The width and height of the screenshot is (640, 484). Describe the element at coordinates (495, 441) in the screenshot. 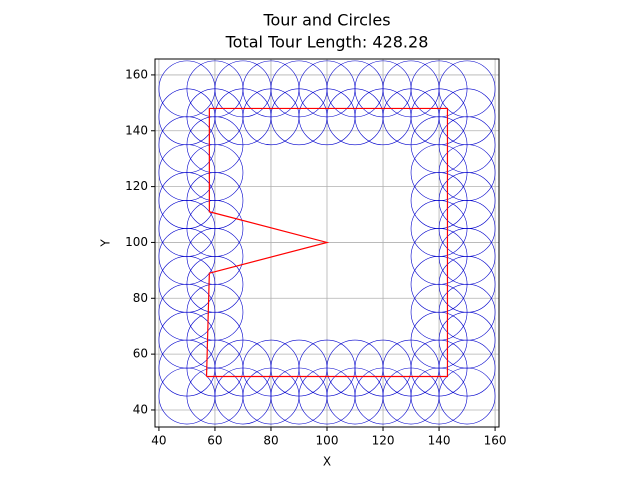

I see `x-tick-label: 160` at that location.